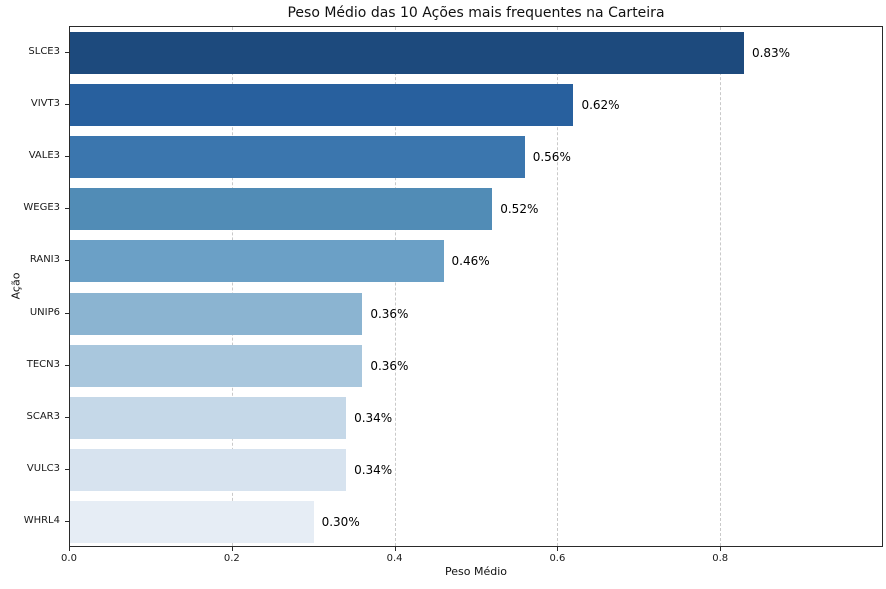 This screenshot has height=589, width=886. I want to click on x-tick-label: 0.2, so click(231, 558).